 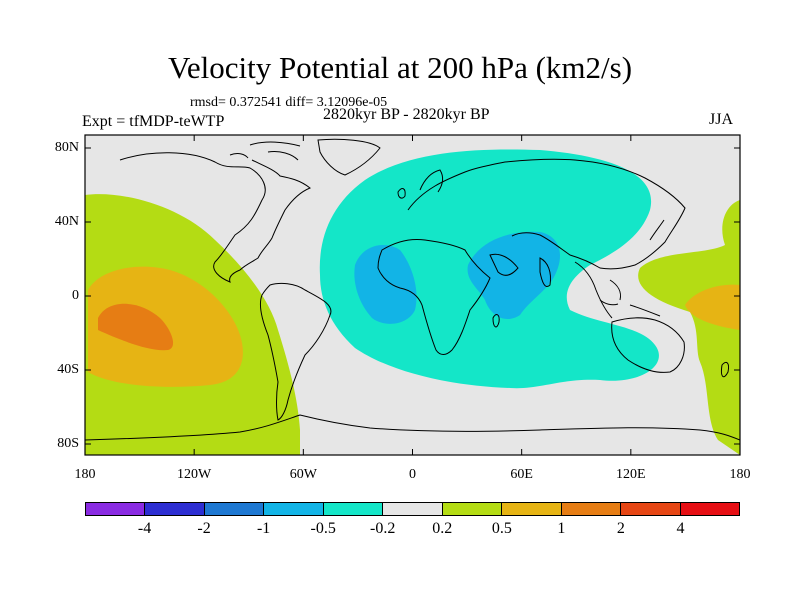 What do you see at coordinates (412, 474) in the screenshot?
I see `lon-tick-label: 0` at bounding box center [412, 474].